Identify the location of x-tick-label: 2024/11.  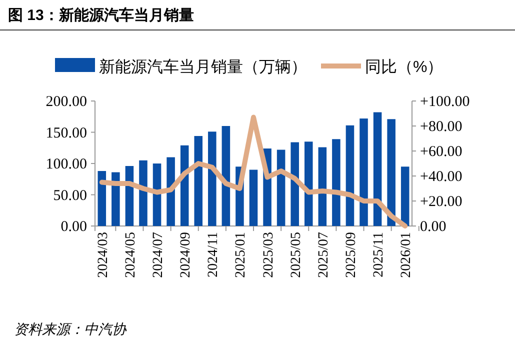
(214, 255).